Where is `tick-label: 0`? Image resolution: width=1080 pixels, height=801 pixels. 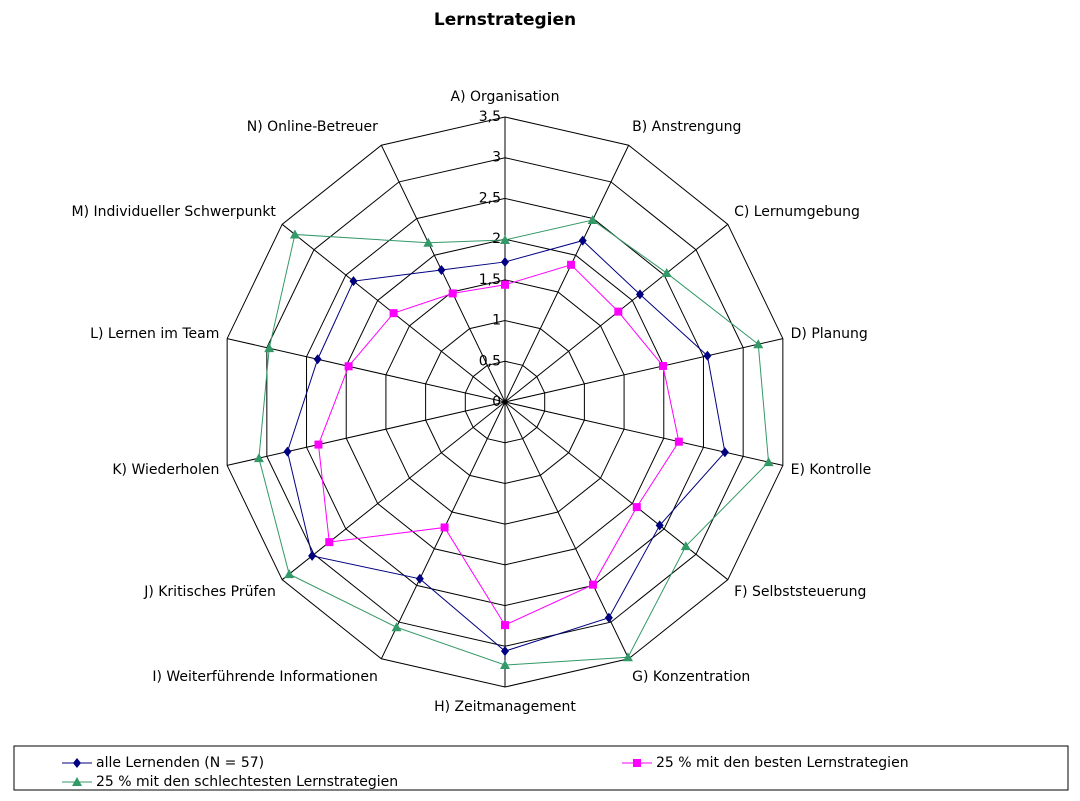 tick-label: 0 is located at coordinates (496, 402).